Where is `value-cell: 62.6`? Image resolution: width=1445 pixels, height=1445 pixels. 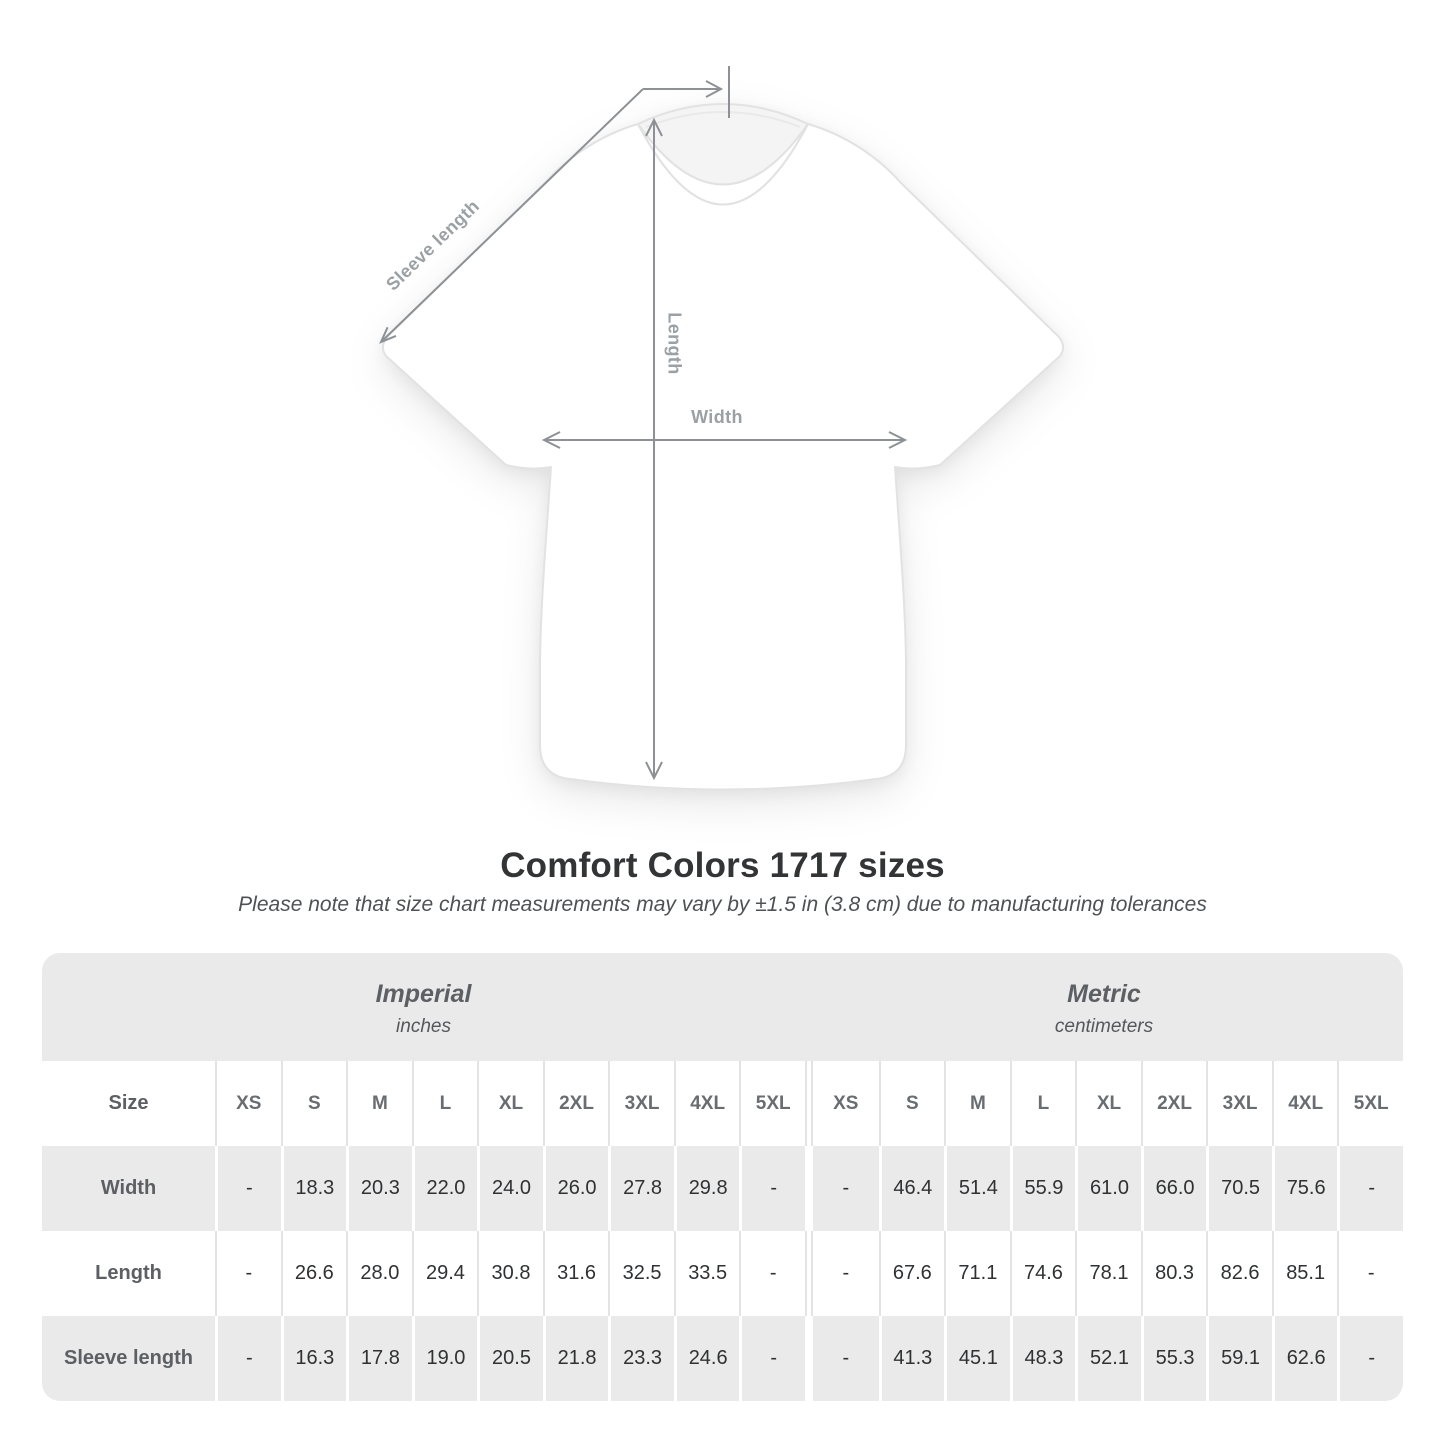 value-cell: 62.6 is located at coordinates (1304, 1358).